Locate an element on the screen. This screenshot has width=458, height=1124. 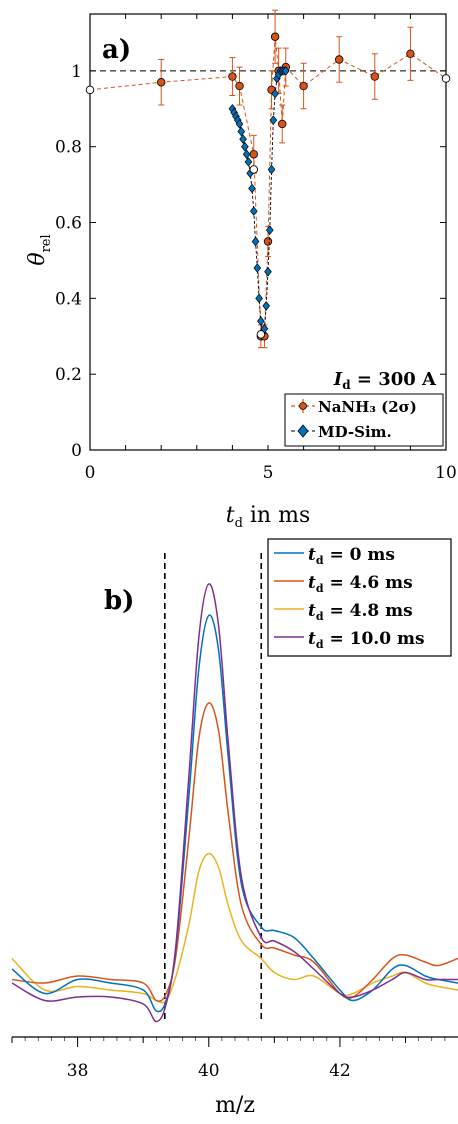
y-tick-label: 0.4 is located at coordinates (68, 299).